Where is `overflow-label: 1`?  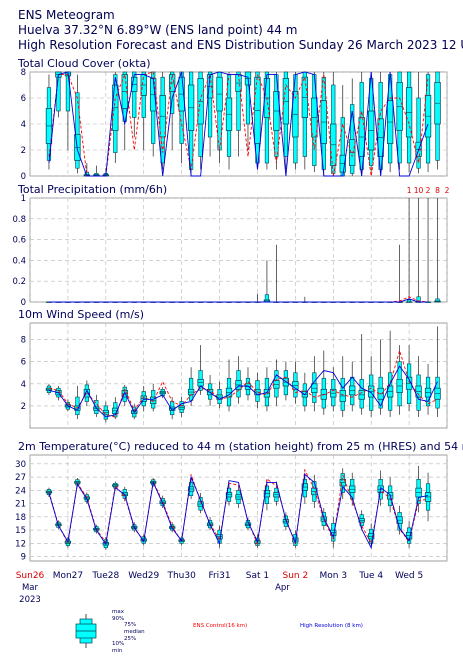 overflow-label: 1 is located at coordinates (409, 190).